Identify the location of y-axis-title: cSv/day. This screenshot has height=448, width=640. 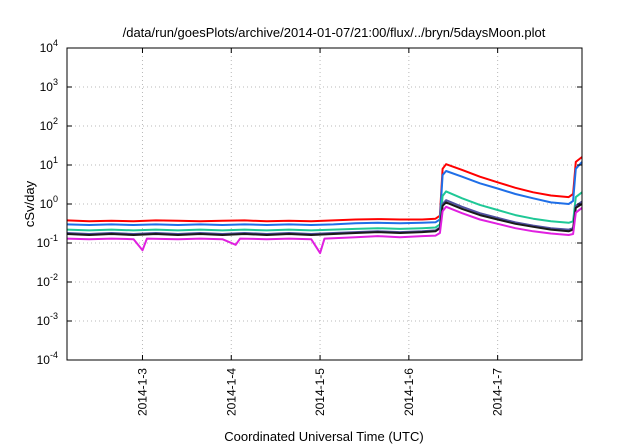
(29, 203).